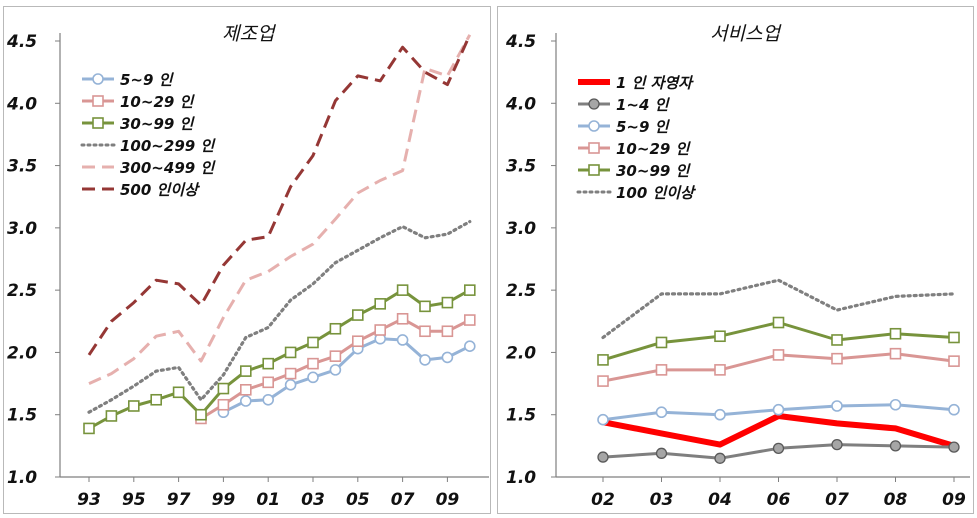  I want to click on x-tick-label: 95, so click(134, 500).